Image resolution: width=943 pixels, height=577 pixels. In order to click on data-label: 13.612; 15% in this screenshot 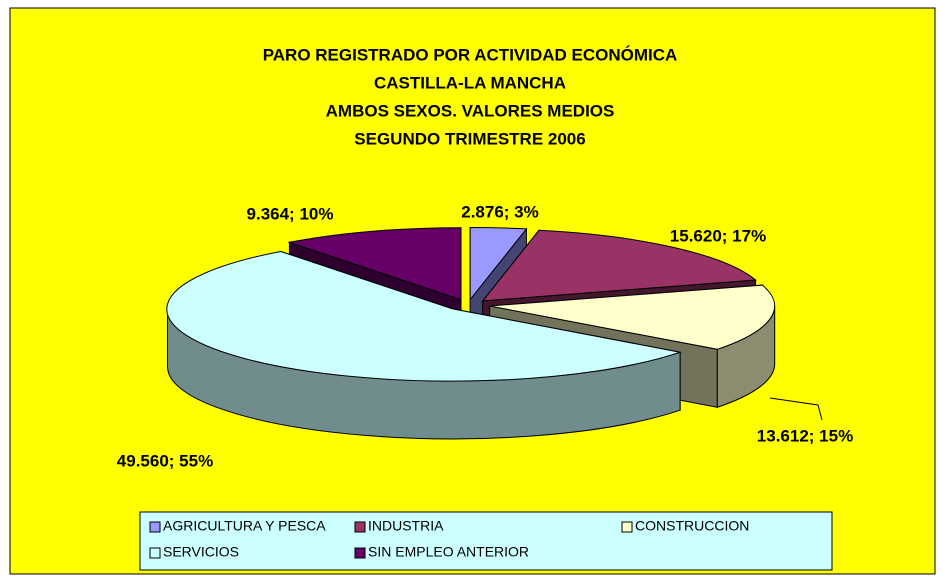, I will do `click(805, 435)`.